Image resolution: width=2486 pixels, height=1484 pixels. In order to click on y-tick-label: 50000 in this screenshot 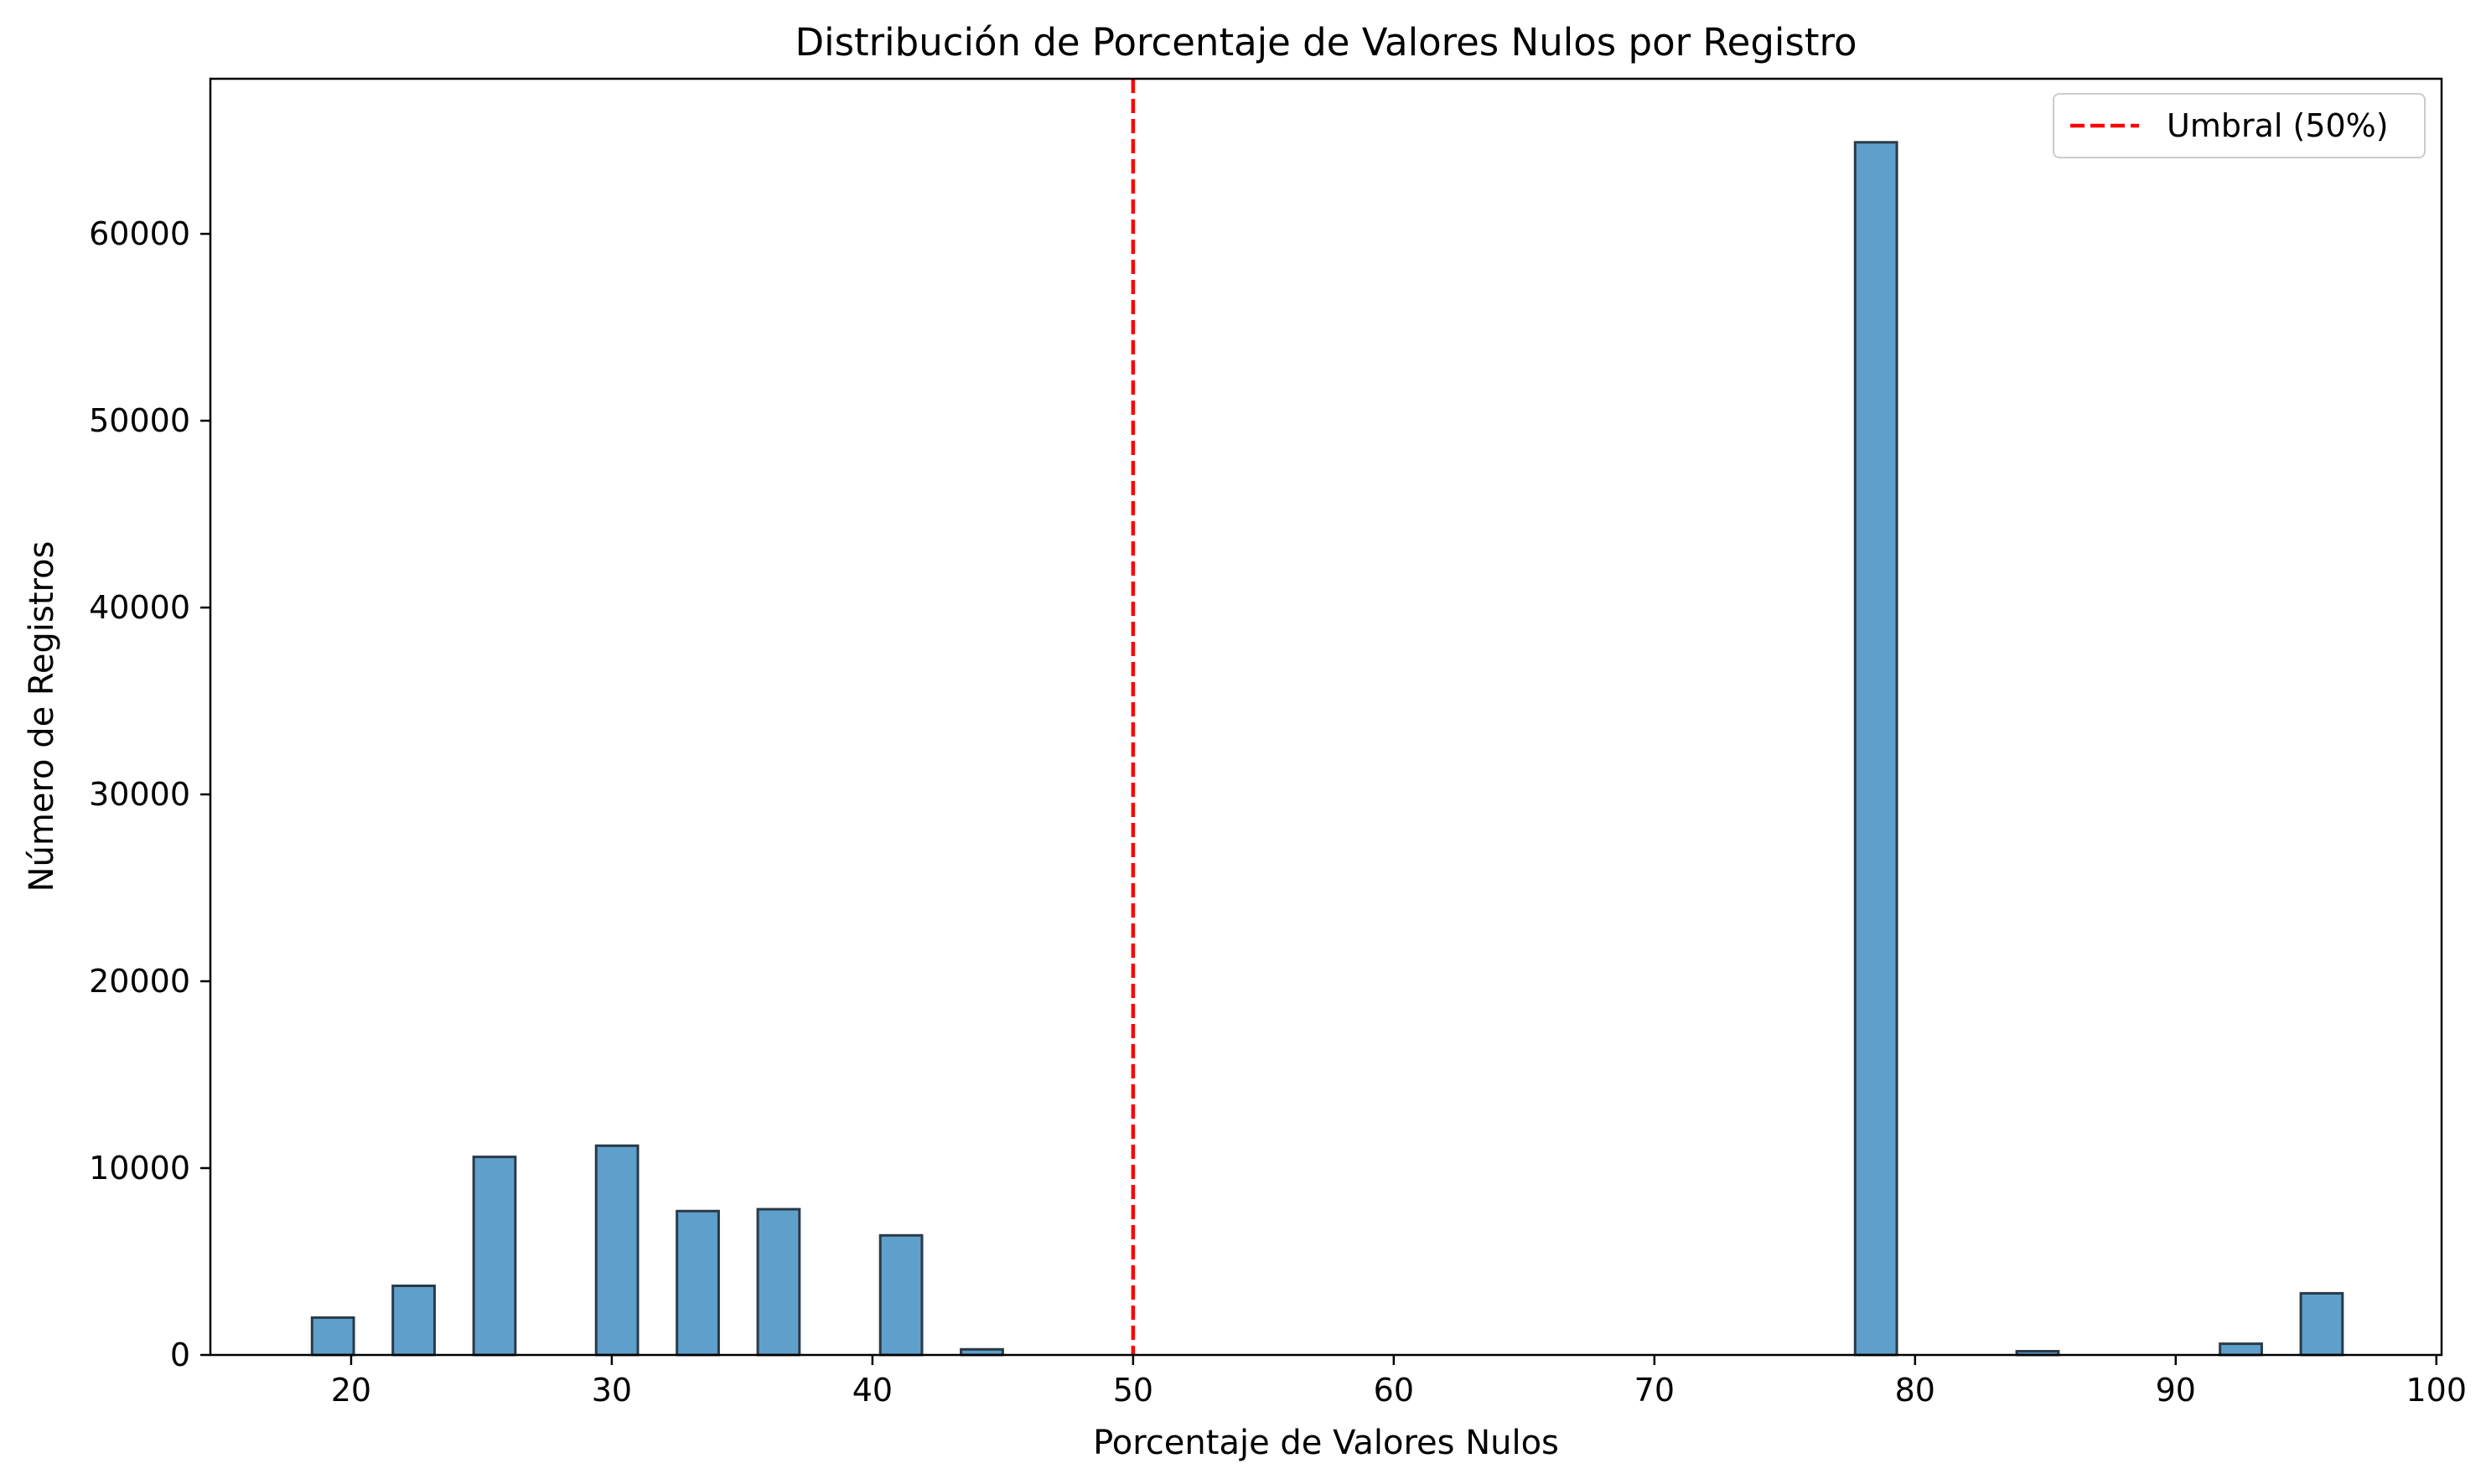, I will do `click(139, 421)`.